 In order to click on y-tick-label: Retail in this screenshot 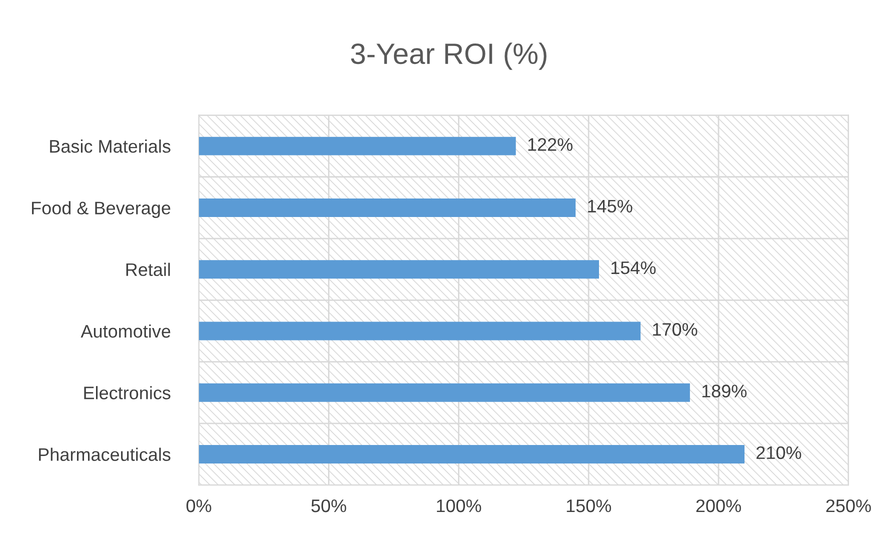, I will do `click(148, 269)`.